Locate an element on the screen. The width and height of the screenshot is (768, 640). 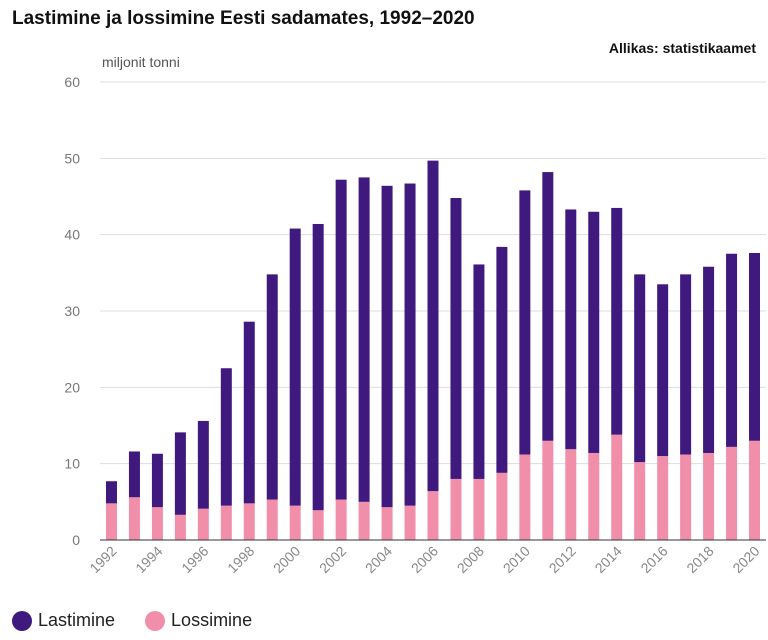
x-tick-label: 1994 is located at coordinates (148, 559).